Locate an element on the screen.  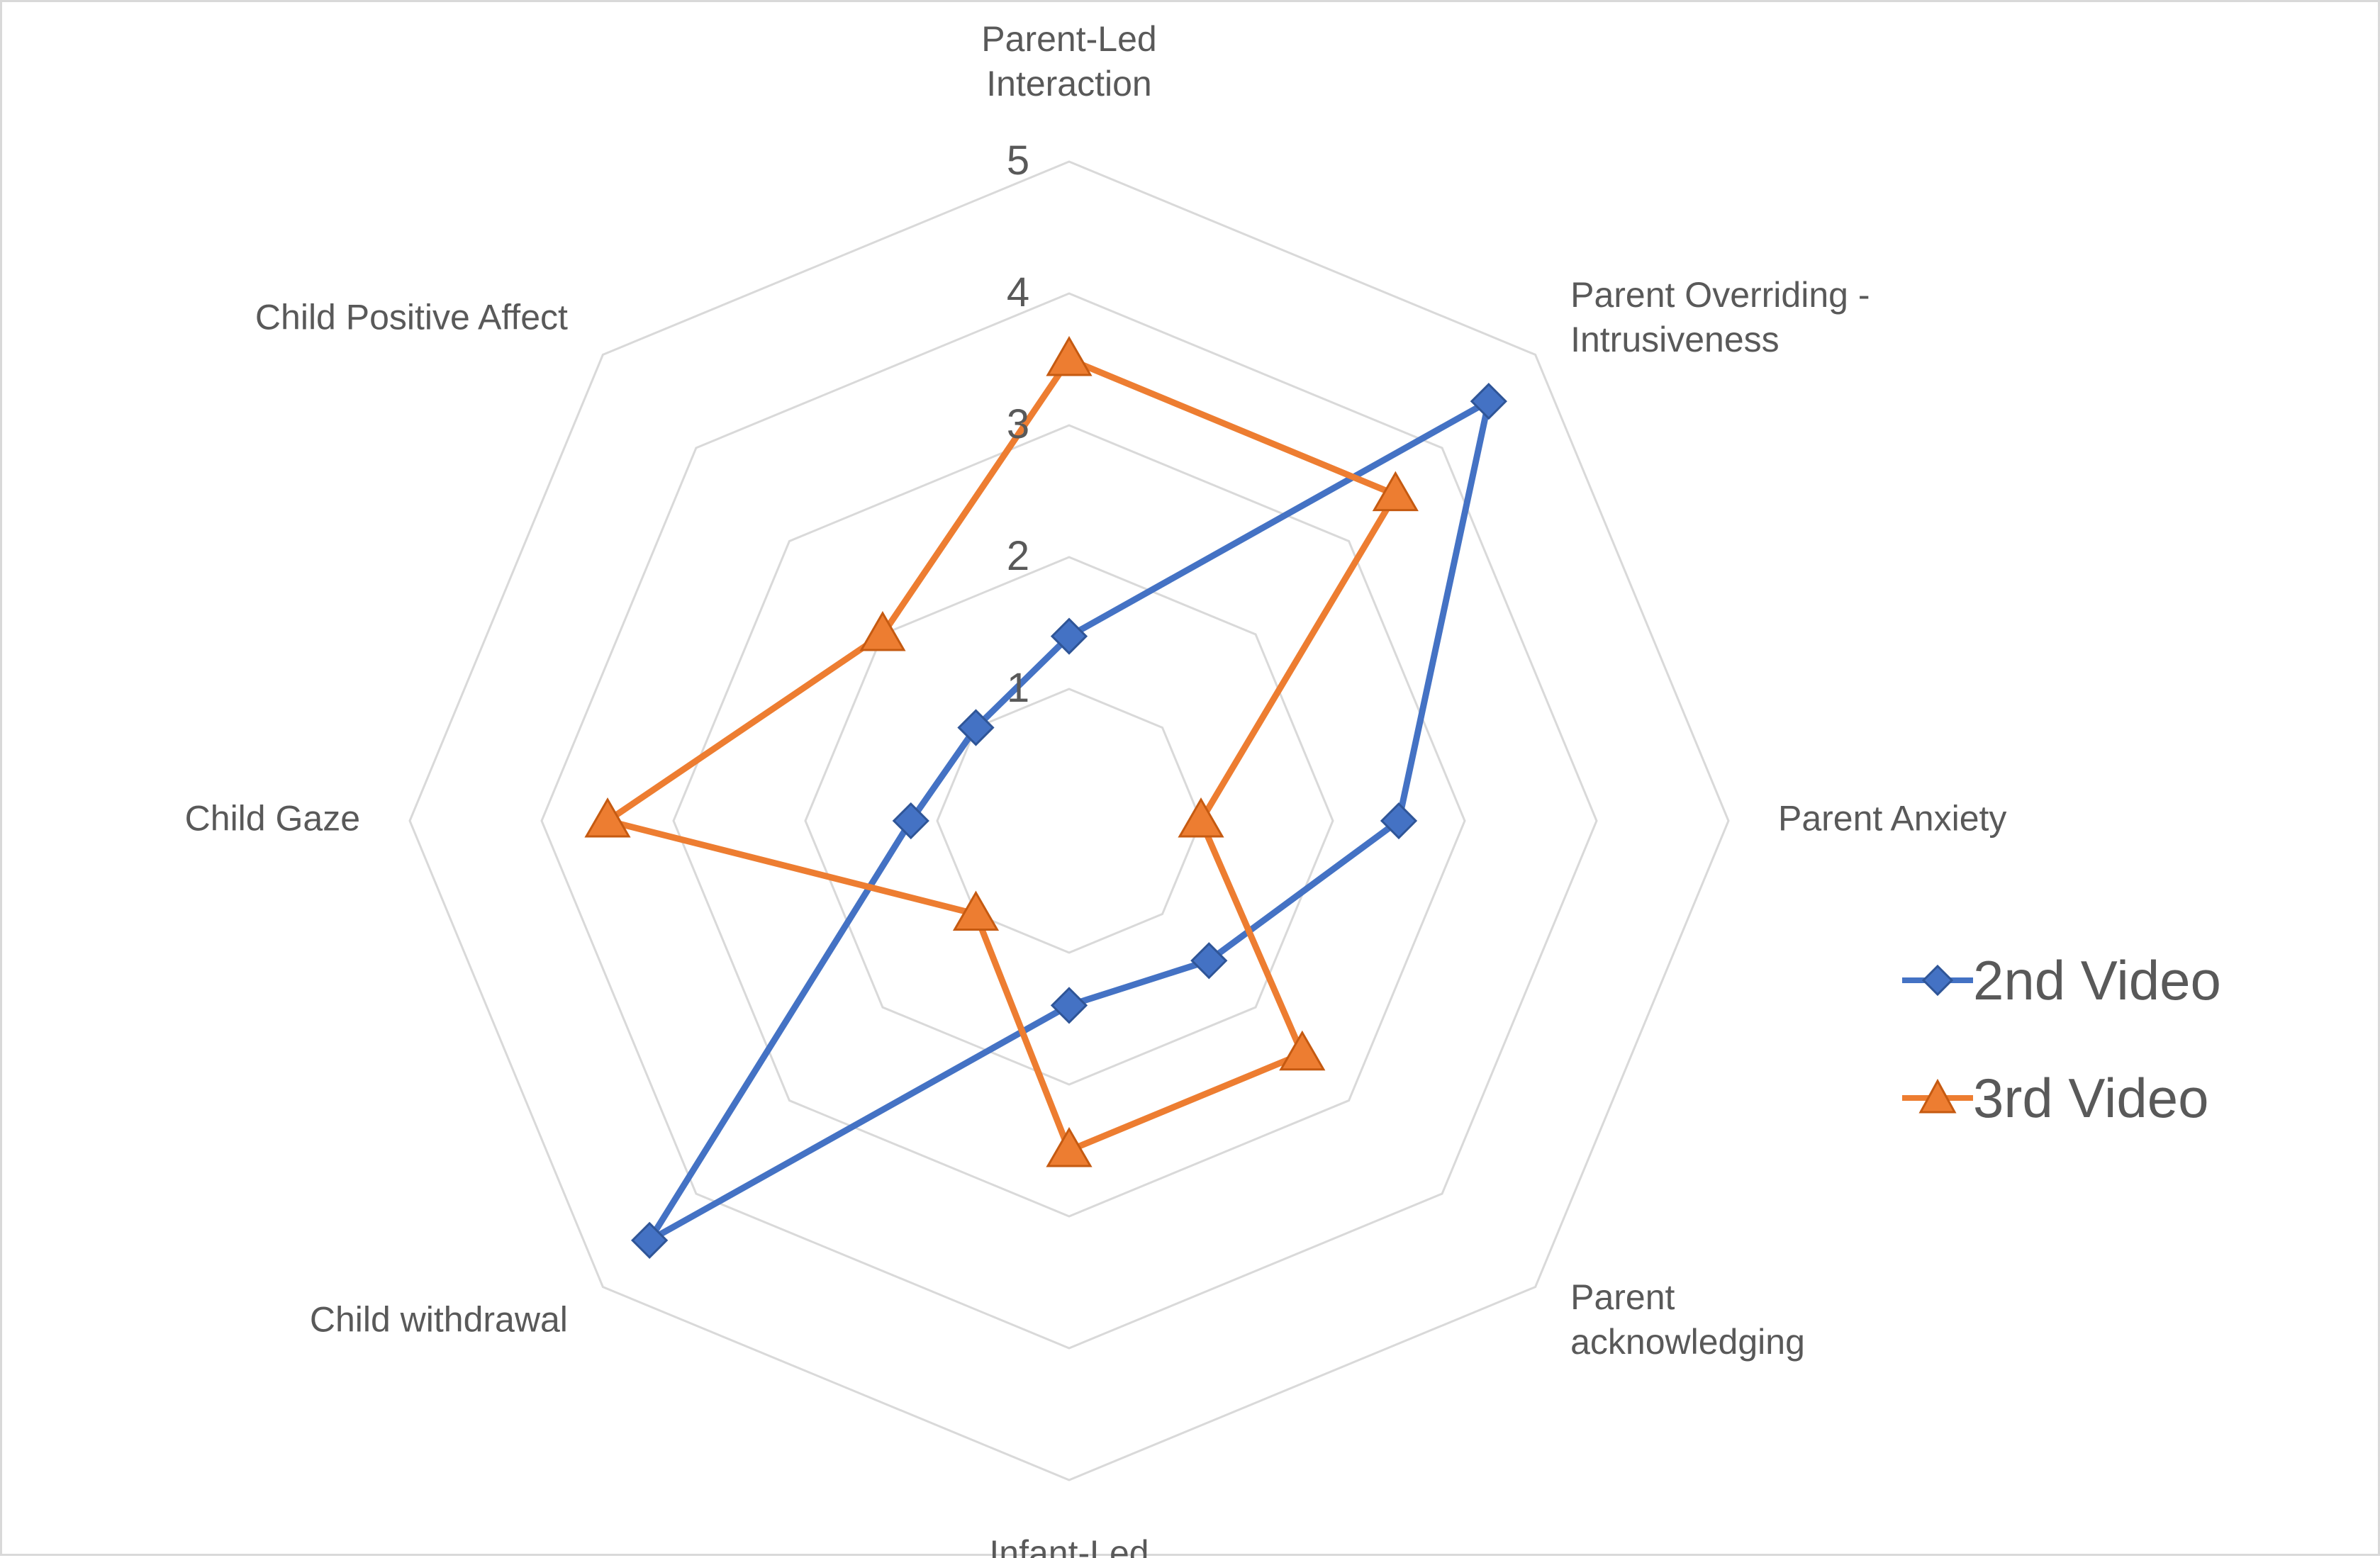
category-label: Infant-Led is located at coordinates (1069, 1545).